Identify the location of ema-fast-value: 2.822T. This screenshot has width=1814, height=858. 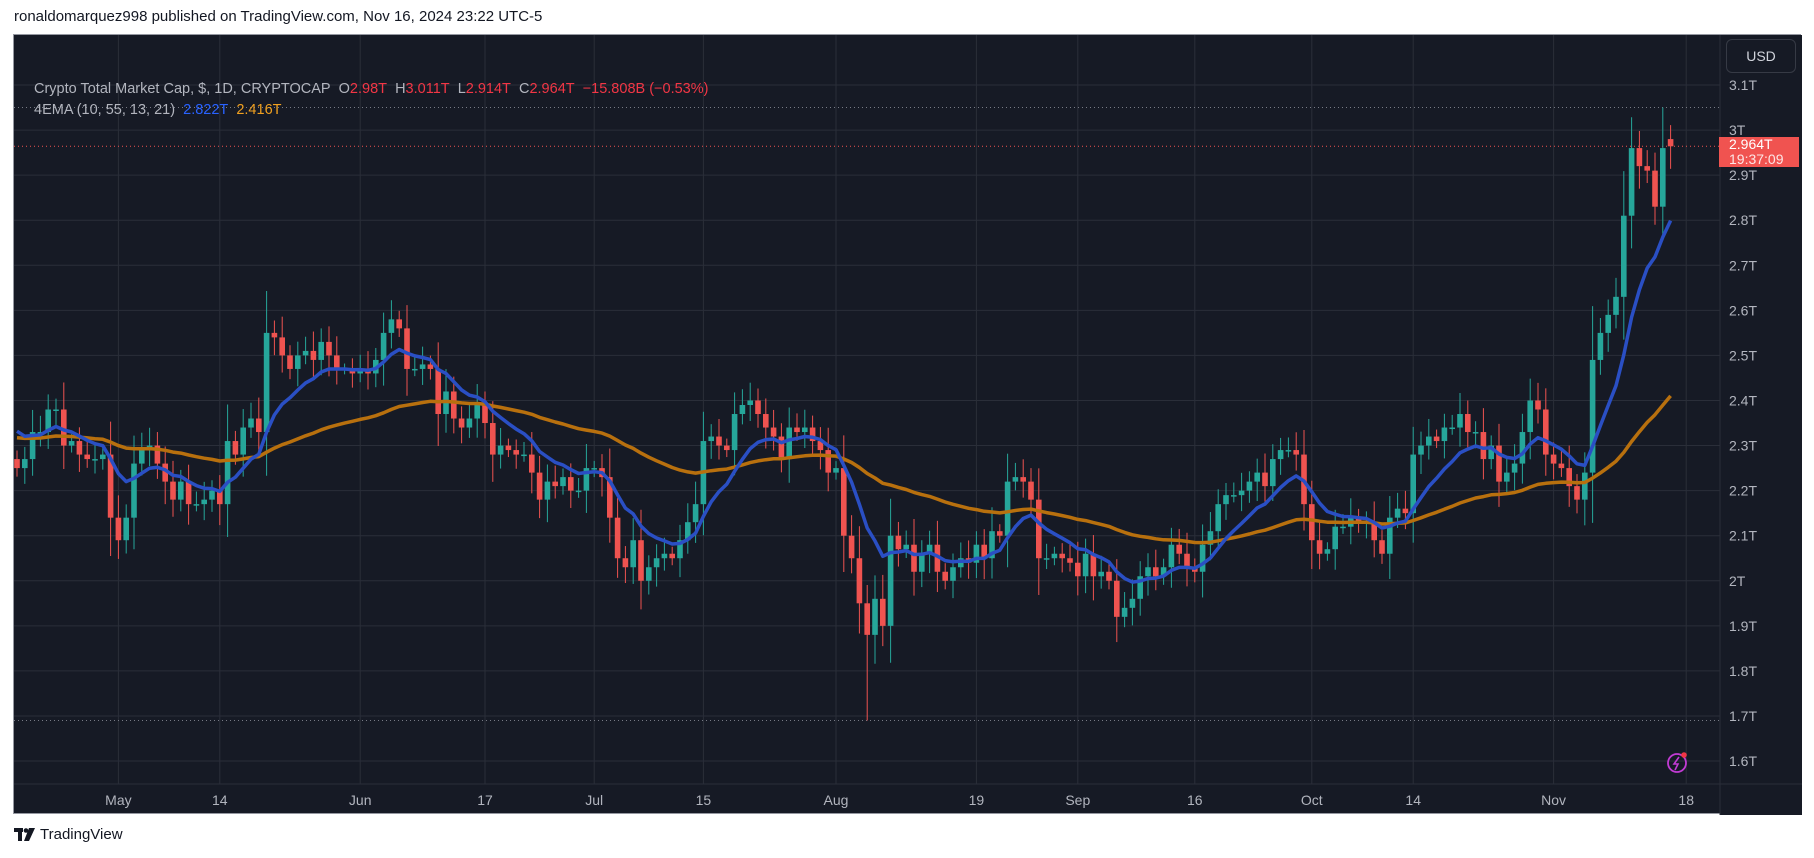
(206, 110).